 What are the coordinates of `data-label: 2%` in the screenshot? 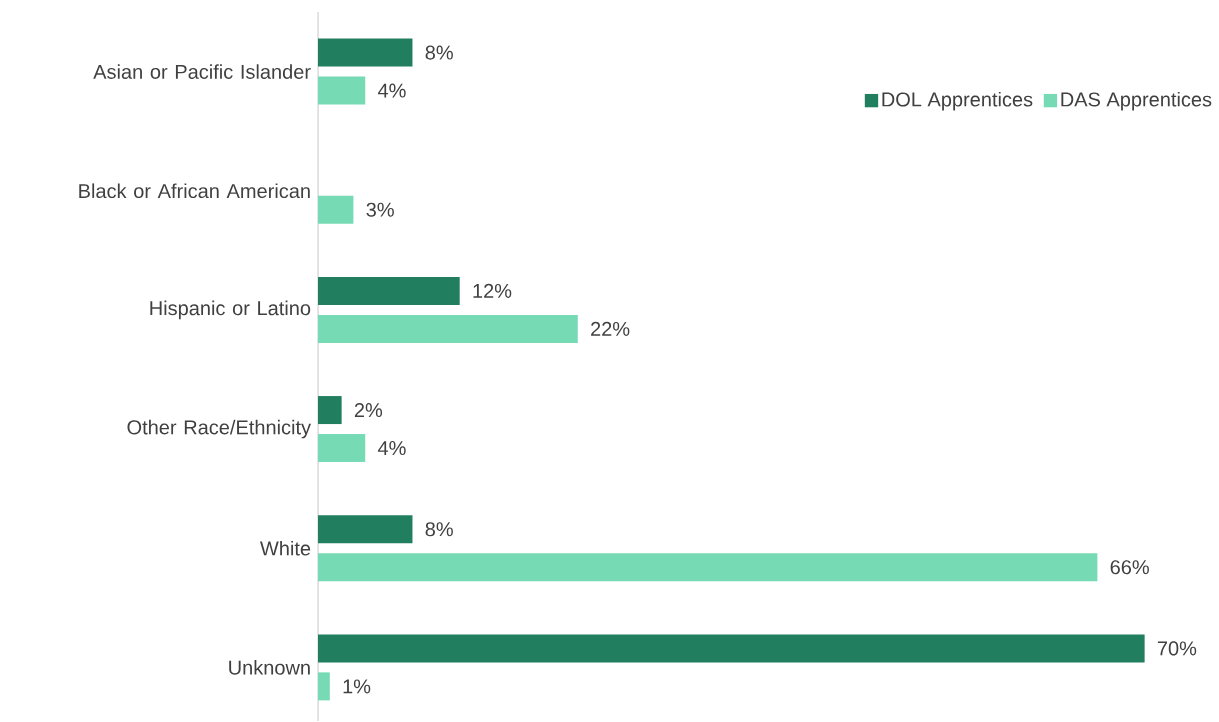 It's located at (368, 410).